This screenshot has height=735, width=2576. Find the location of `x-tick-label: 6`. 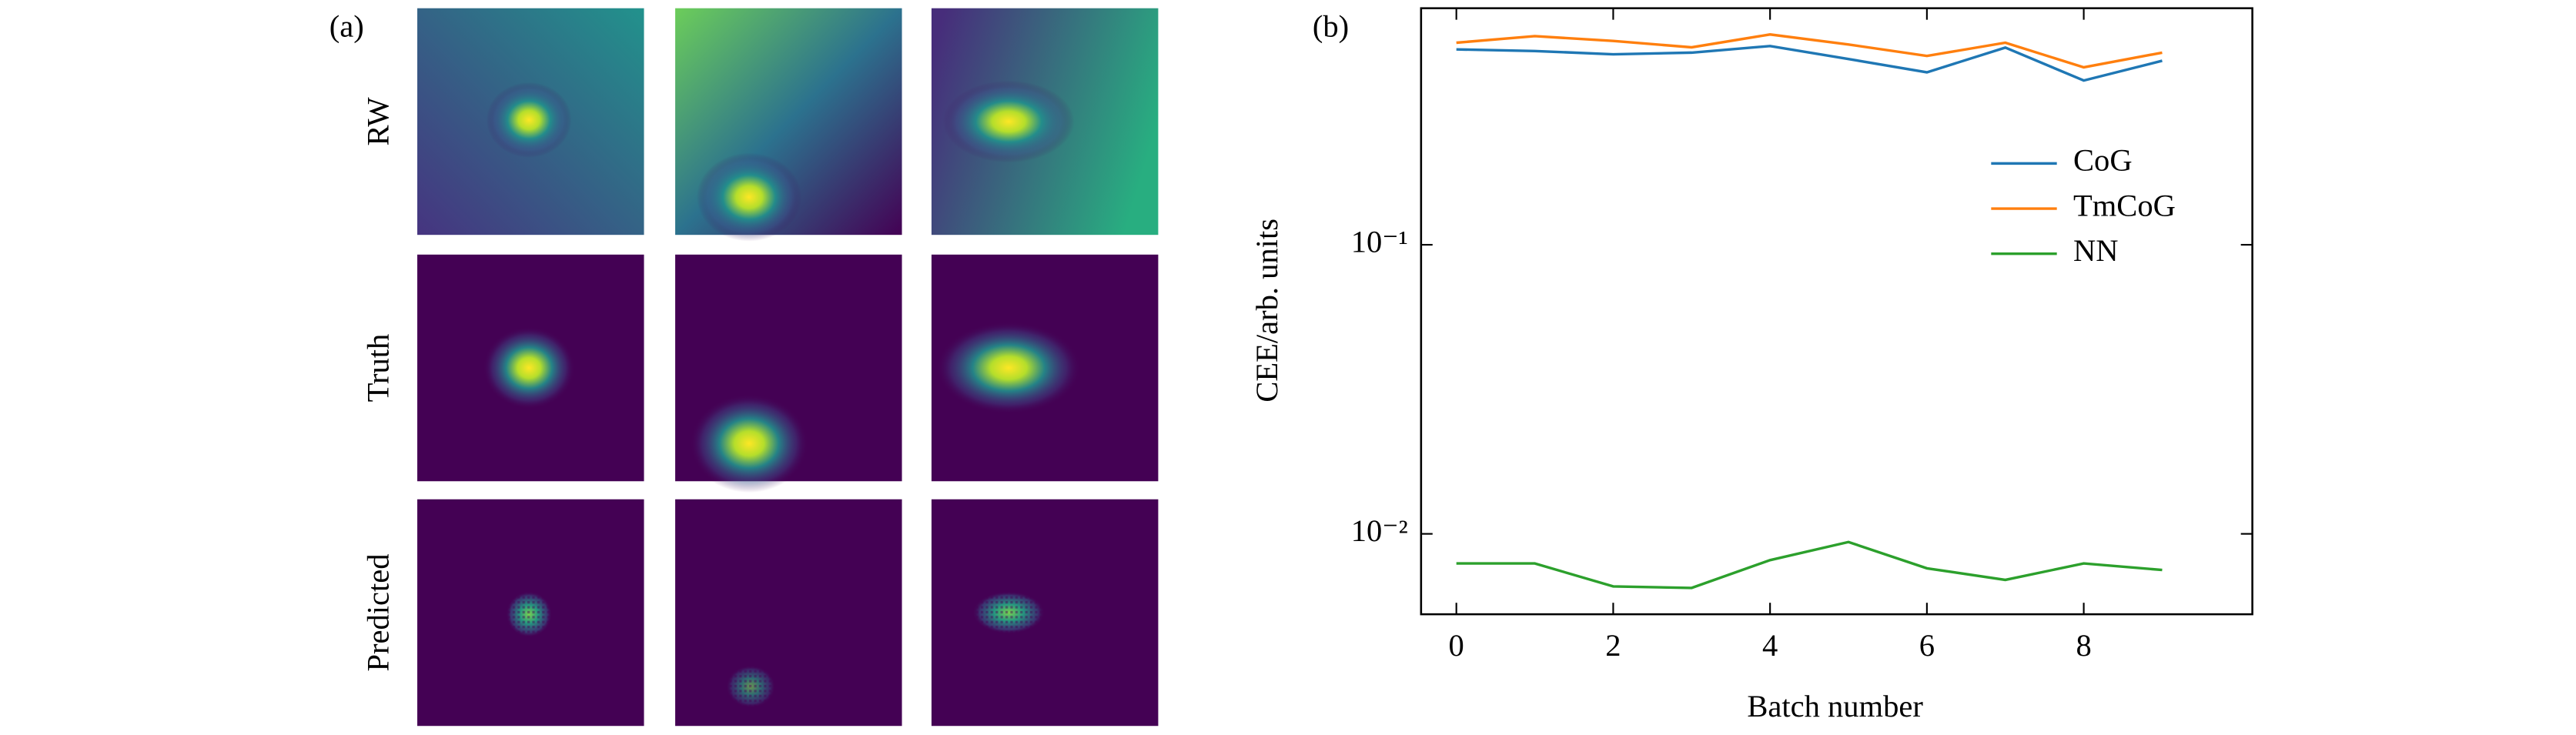

x-tick-label: 6 is located at coordinates (1927, 645).